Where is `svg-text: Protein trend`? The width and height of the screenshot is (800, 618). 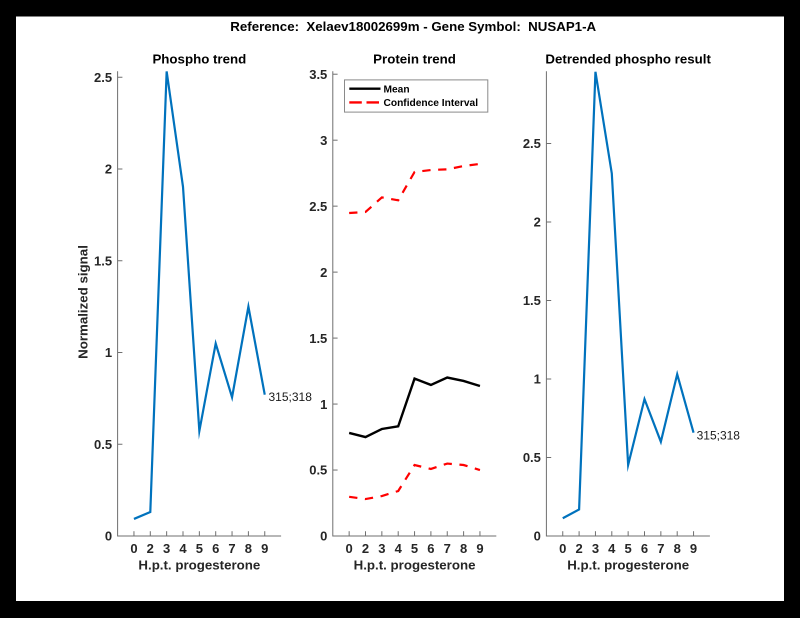 svg-text: Protein trend is located at coordinates (414, 59).